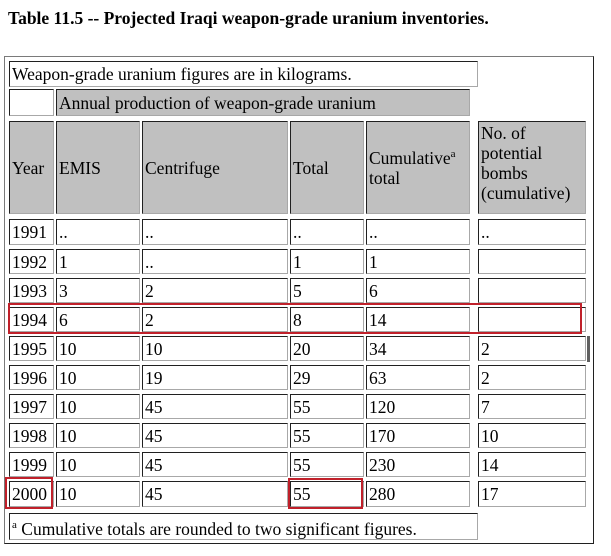 The height and width of the screenshot is (556, 611). What do you see at coordinates (327, 290) in the screenshot?
I see `cell-total: 5` at bounding box center [327, 290].